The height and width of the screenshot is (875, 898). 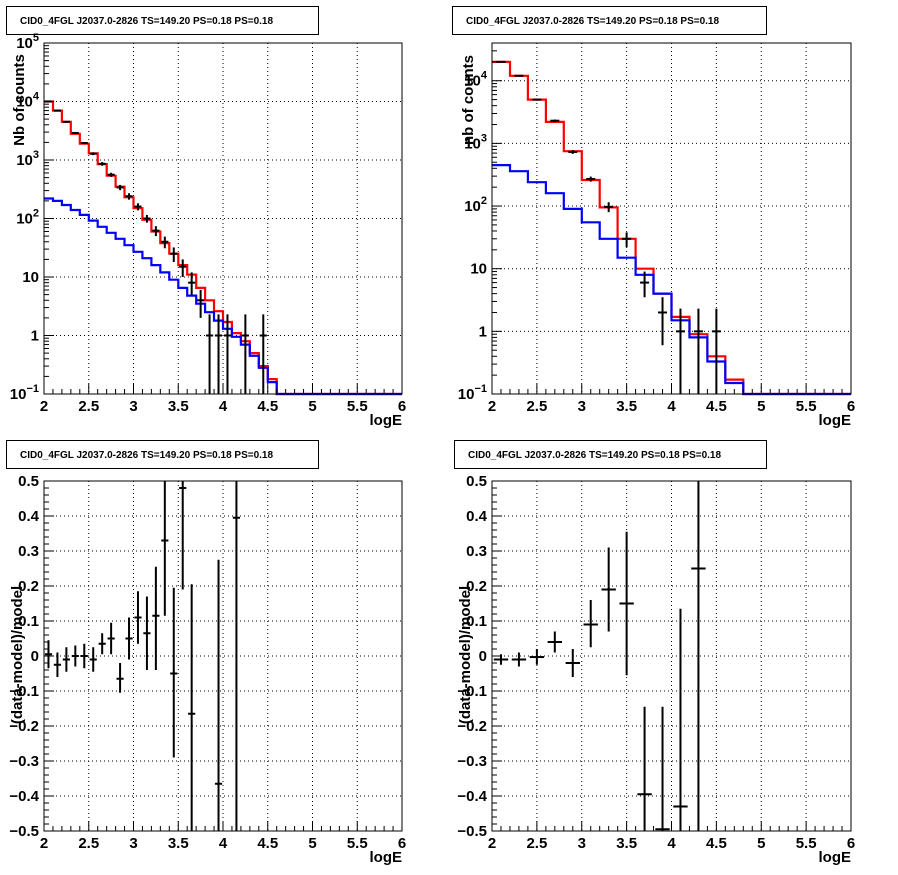 I want to click on y-axis: 10−1 1 10 10² 10³ 10⁴ 10⁵, so click(x=32, y=217).